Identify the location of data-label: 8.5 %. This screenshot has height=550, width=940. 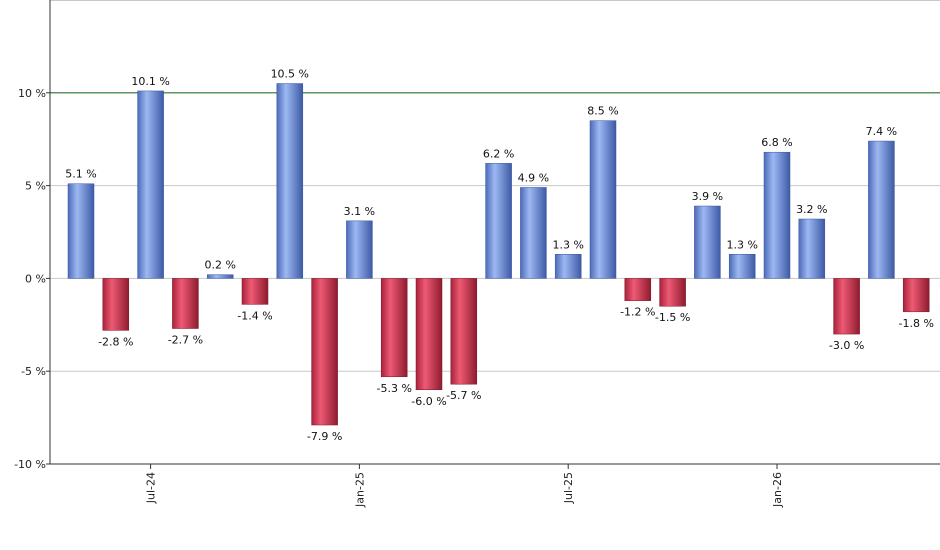
(602, 111).